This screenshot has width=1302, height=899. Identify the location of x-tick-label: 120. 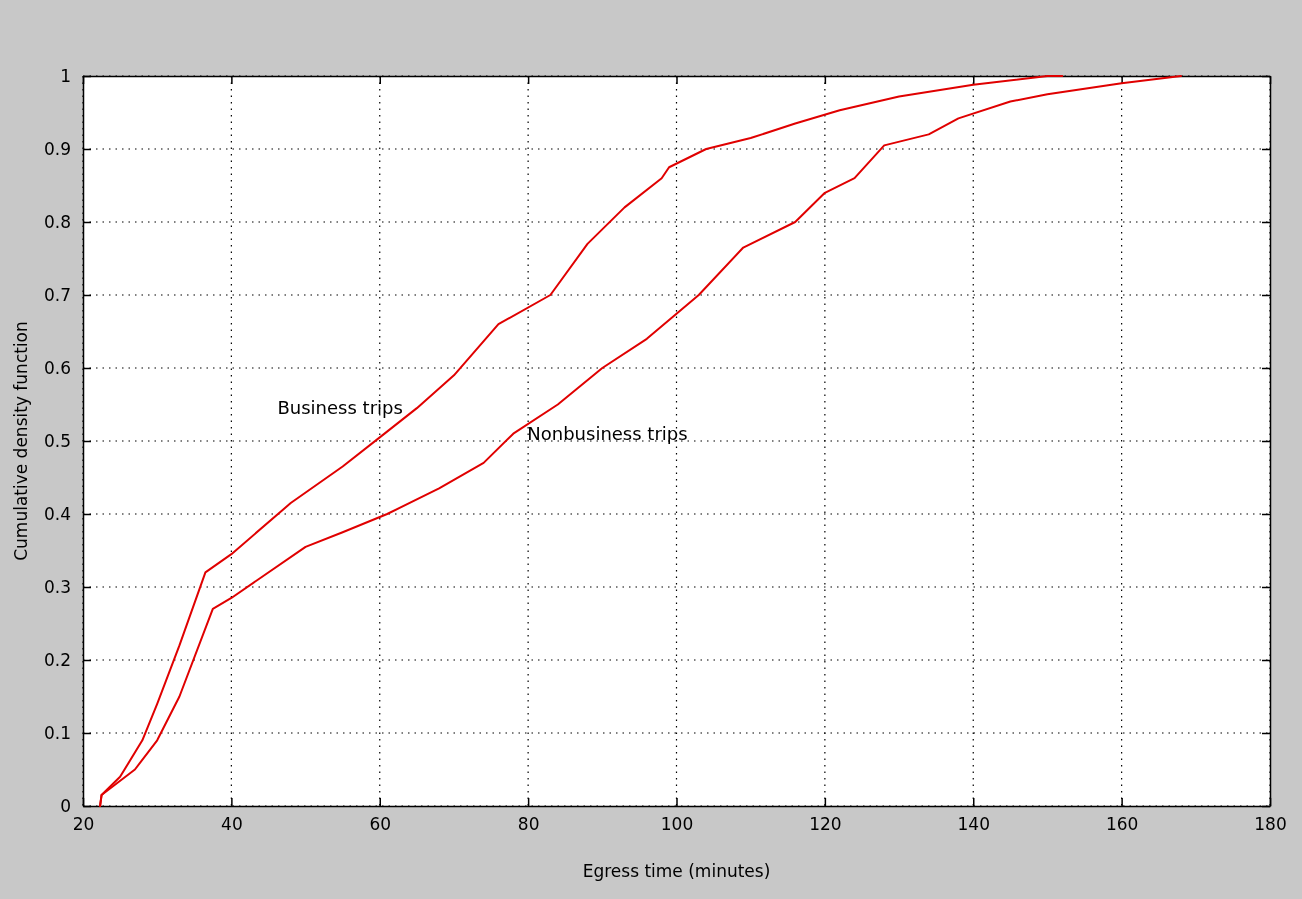
(825, 824).